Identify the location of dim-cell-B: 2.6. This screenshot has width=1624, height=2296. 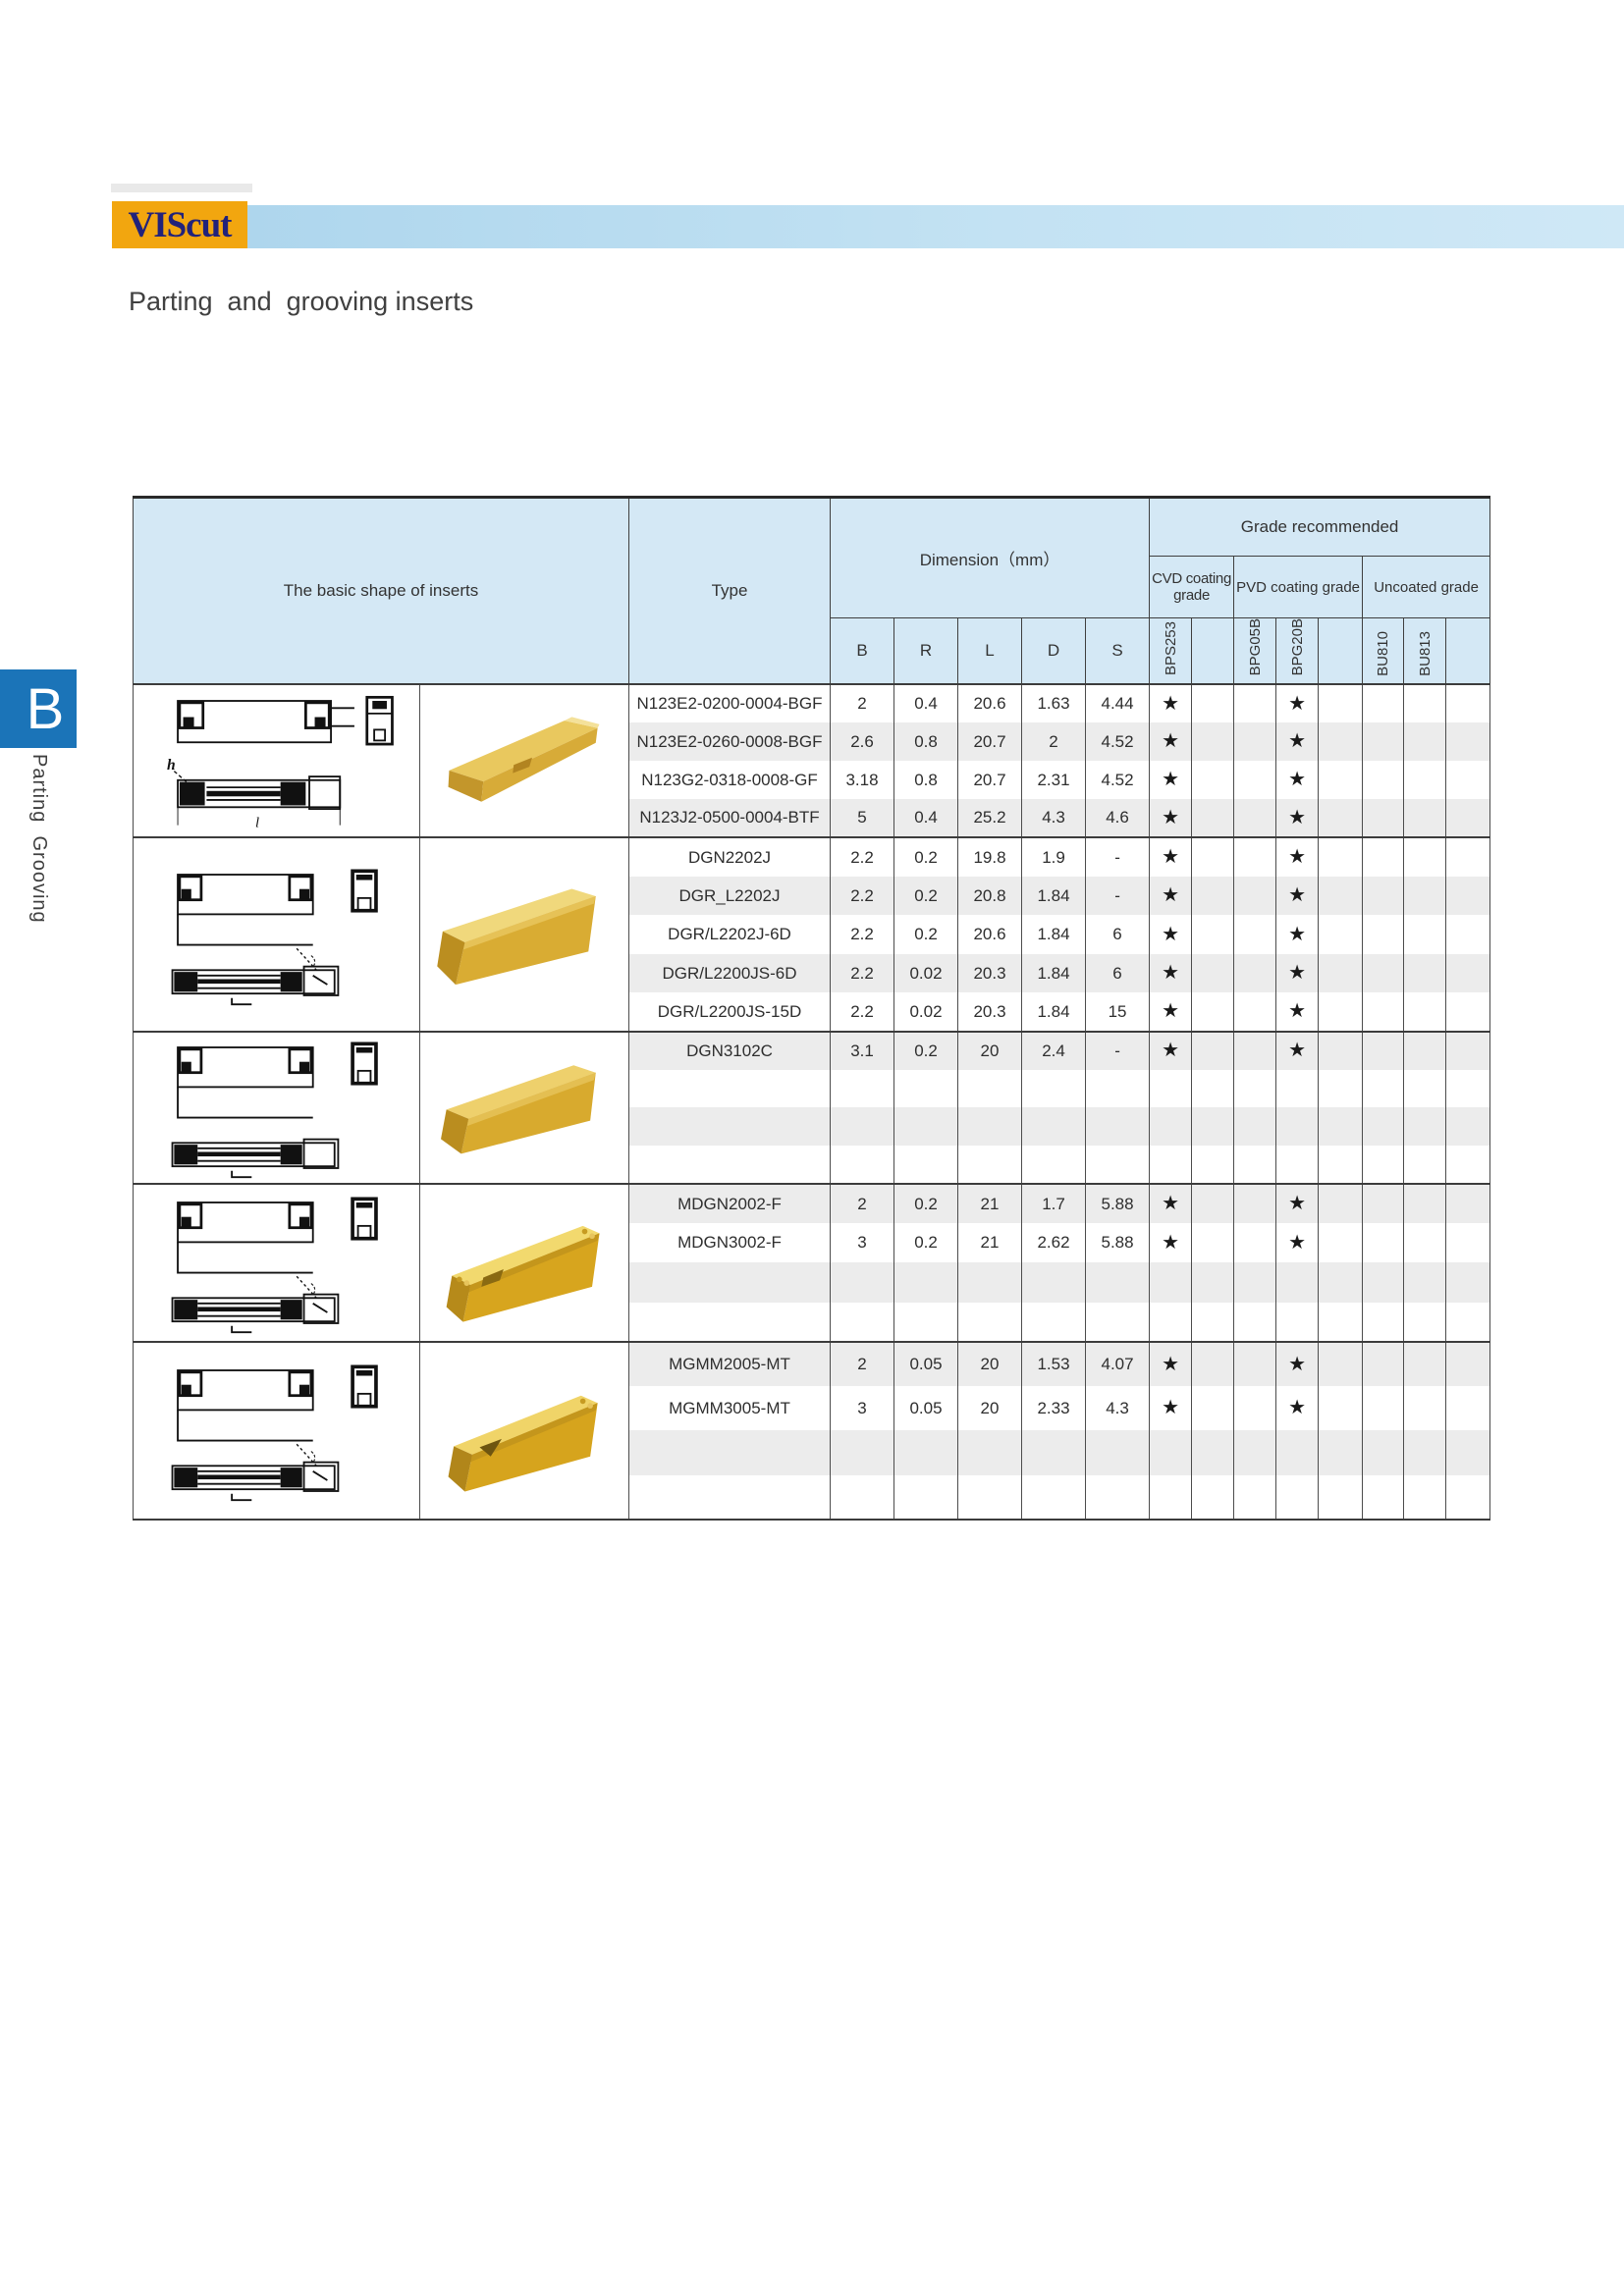
(862, 742).